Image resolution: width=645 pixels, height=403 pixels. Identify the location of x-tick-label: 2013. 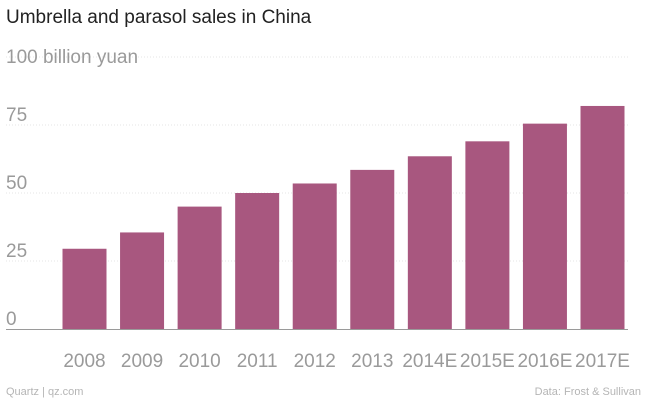
(372, 361).